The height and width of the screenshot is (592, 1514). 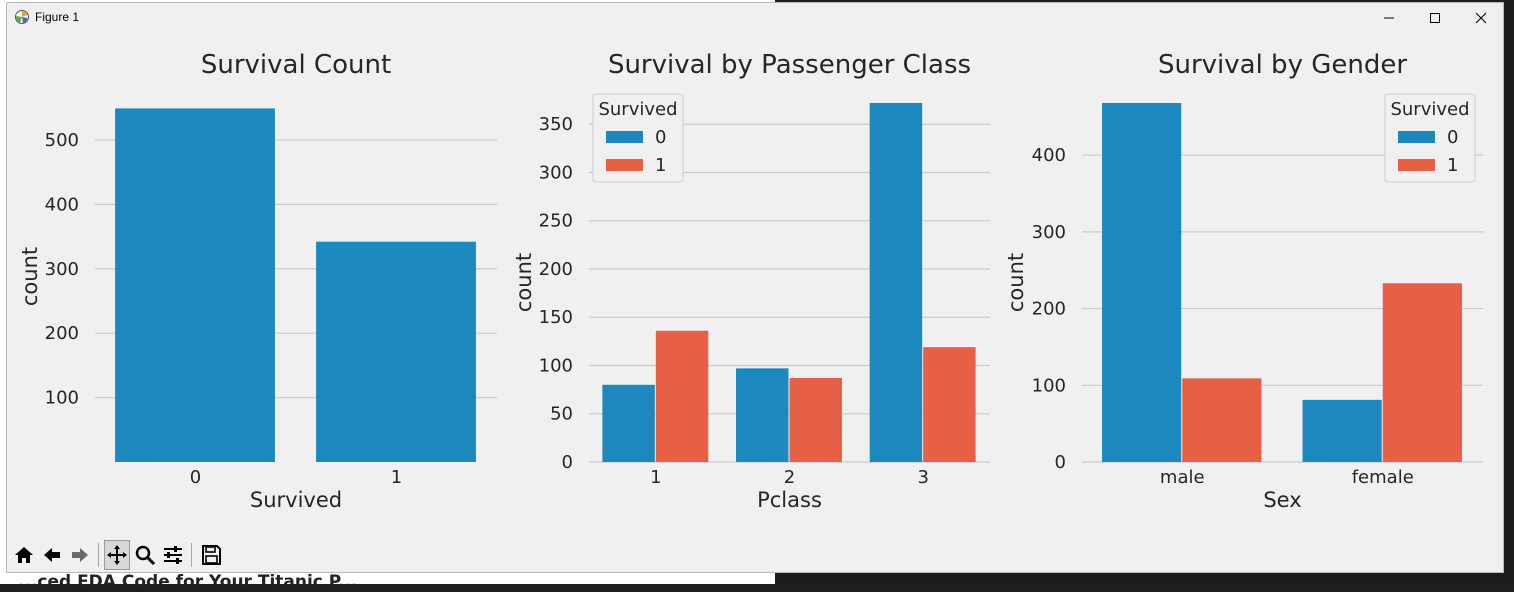 I want to click on save-button, so click(x=211, y=555).